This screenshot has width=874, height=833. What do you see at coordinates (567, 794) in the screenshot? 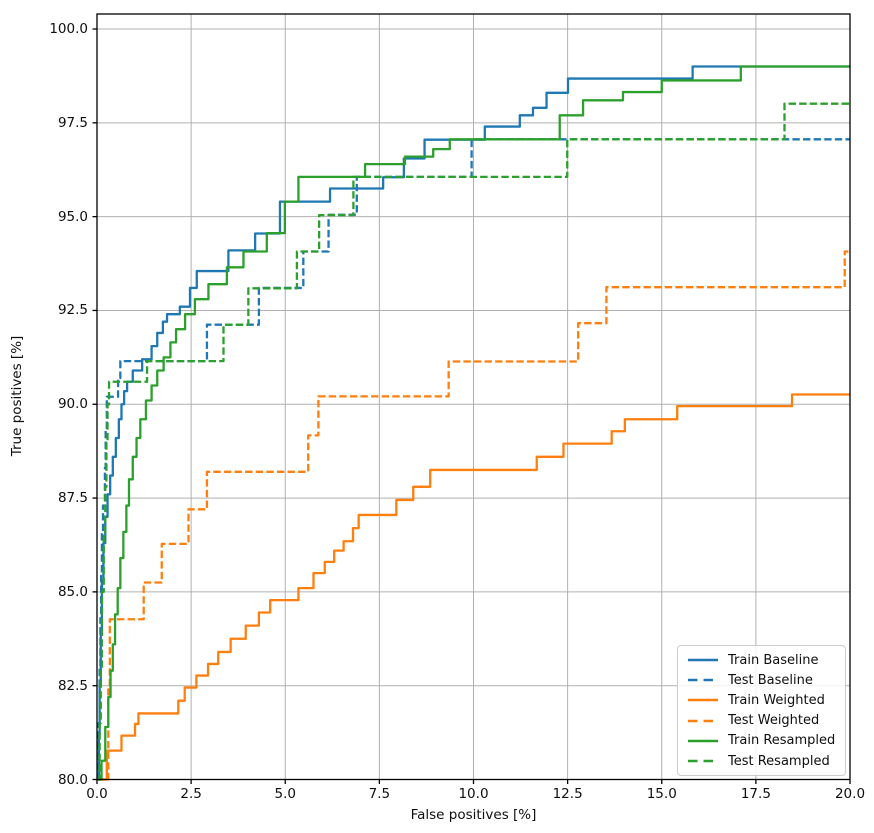
I see `x-tick-label: 12.5` at bounding box center [567, 794].